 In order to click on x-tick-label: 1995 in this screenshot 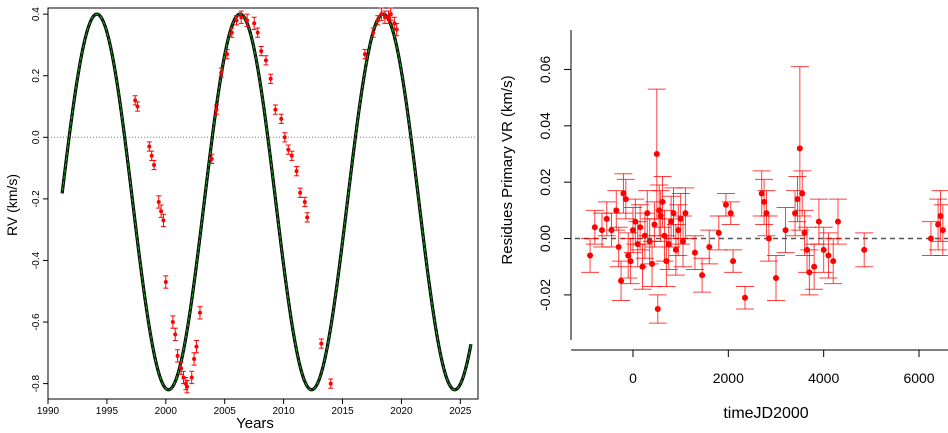, I will do `click(107, 411)`.